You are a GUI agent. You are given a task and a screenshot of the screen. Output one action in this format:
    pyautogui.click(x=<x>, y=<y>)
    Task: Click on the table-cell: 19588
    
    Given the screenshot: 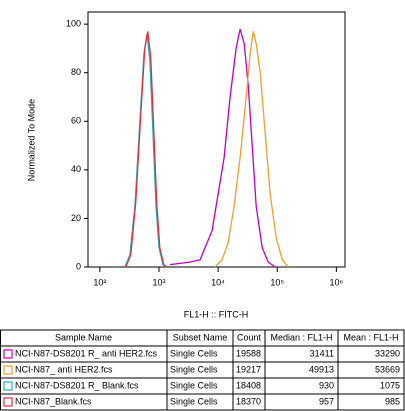 What is the action you would take?
    pyautogui.click(x=248, y=353)
    